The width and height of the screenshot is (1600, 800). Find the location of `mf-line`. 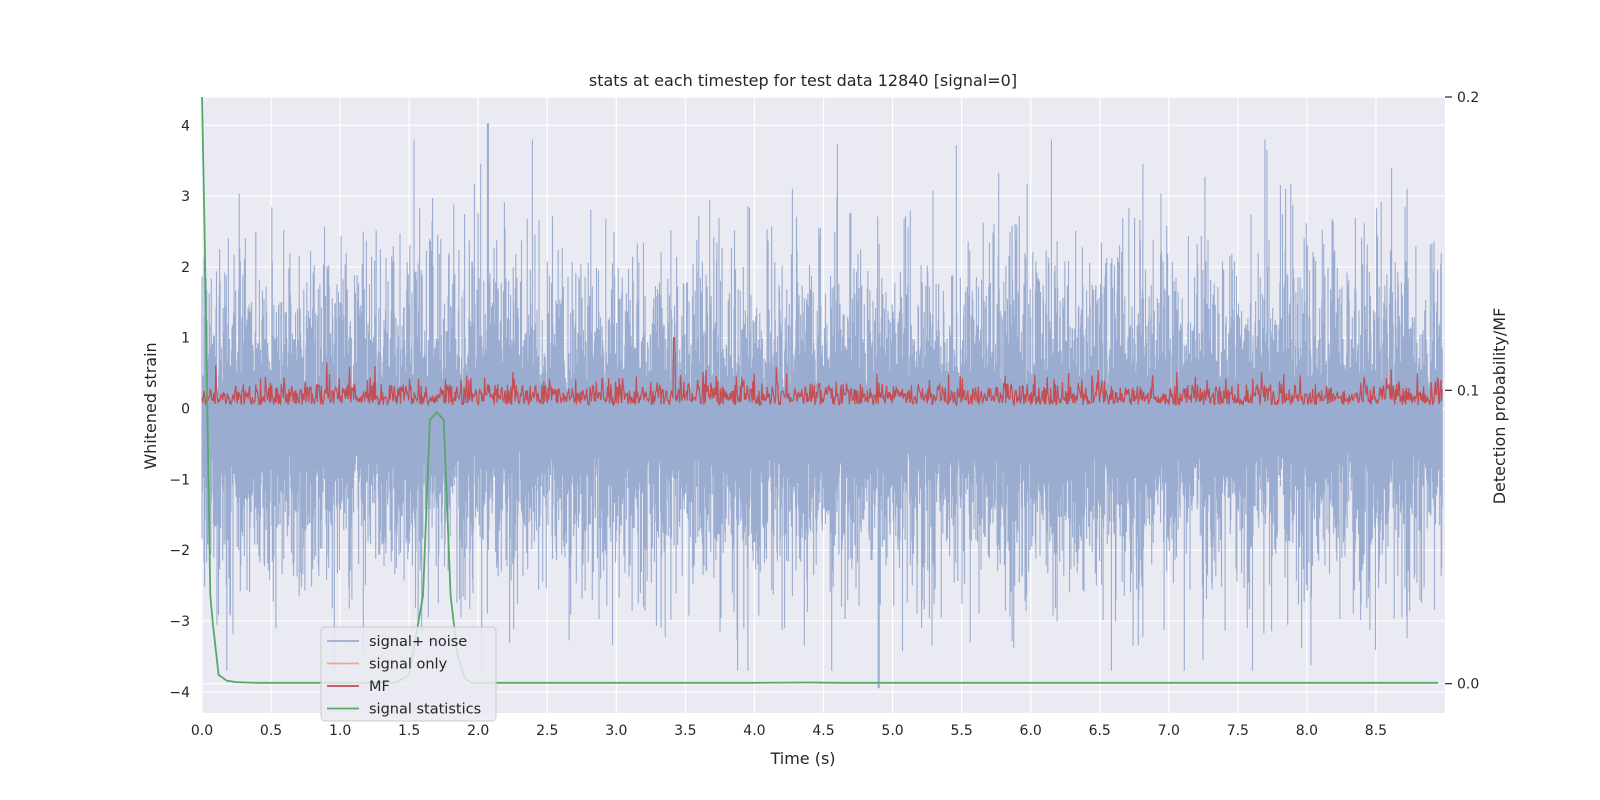

mf-line is located at coordinates (822, 372).